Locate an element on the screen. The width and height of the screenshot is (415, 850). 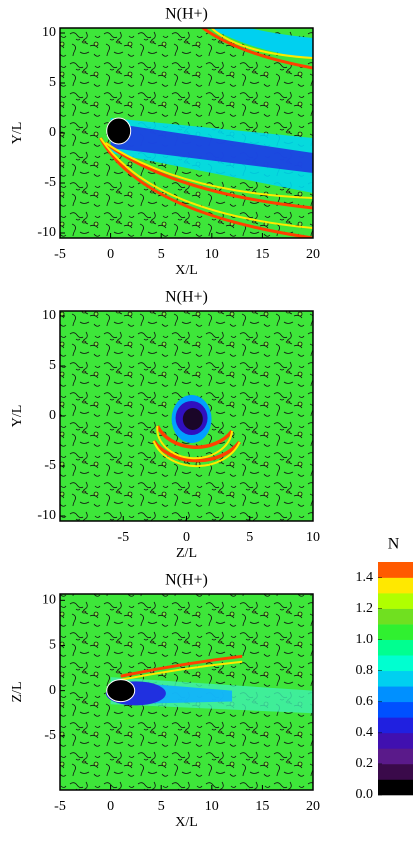
plot-area is located at coordinates (186, 692).